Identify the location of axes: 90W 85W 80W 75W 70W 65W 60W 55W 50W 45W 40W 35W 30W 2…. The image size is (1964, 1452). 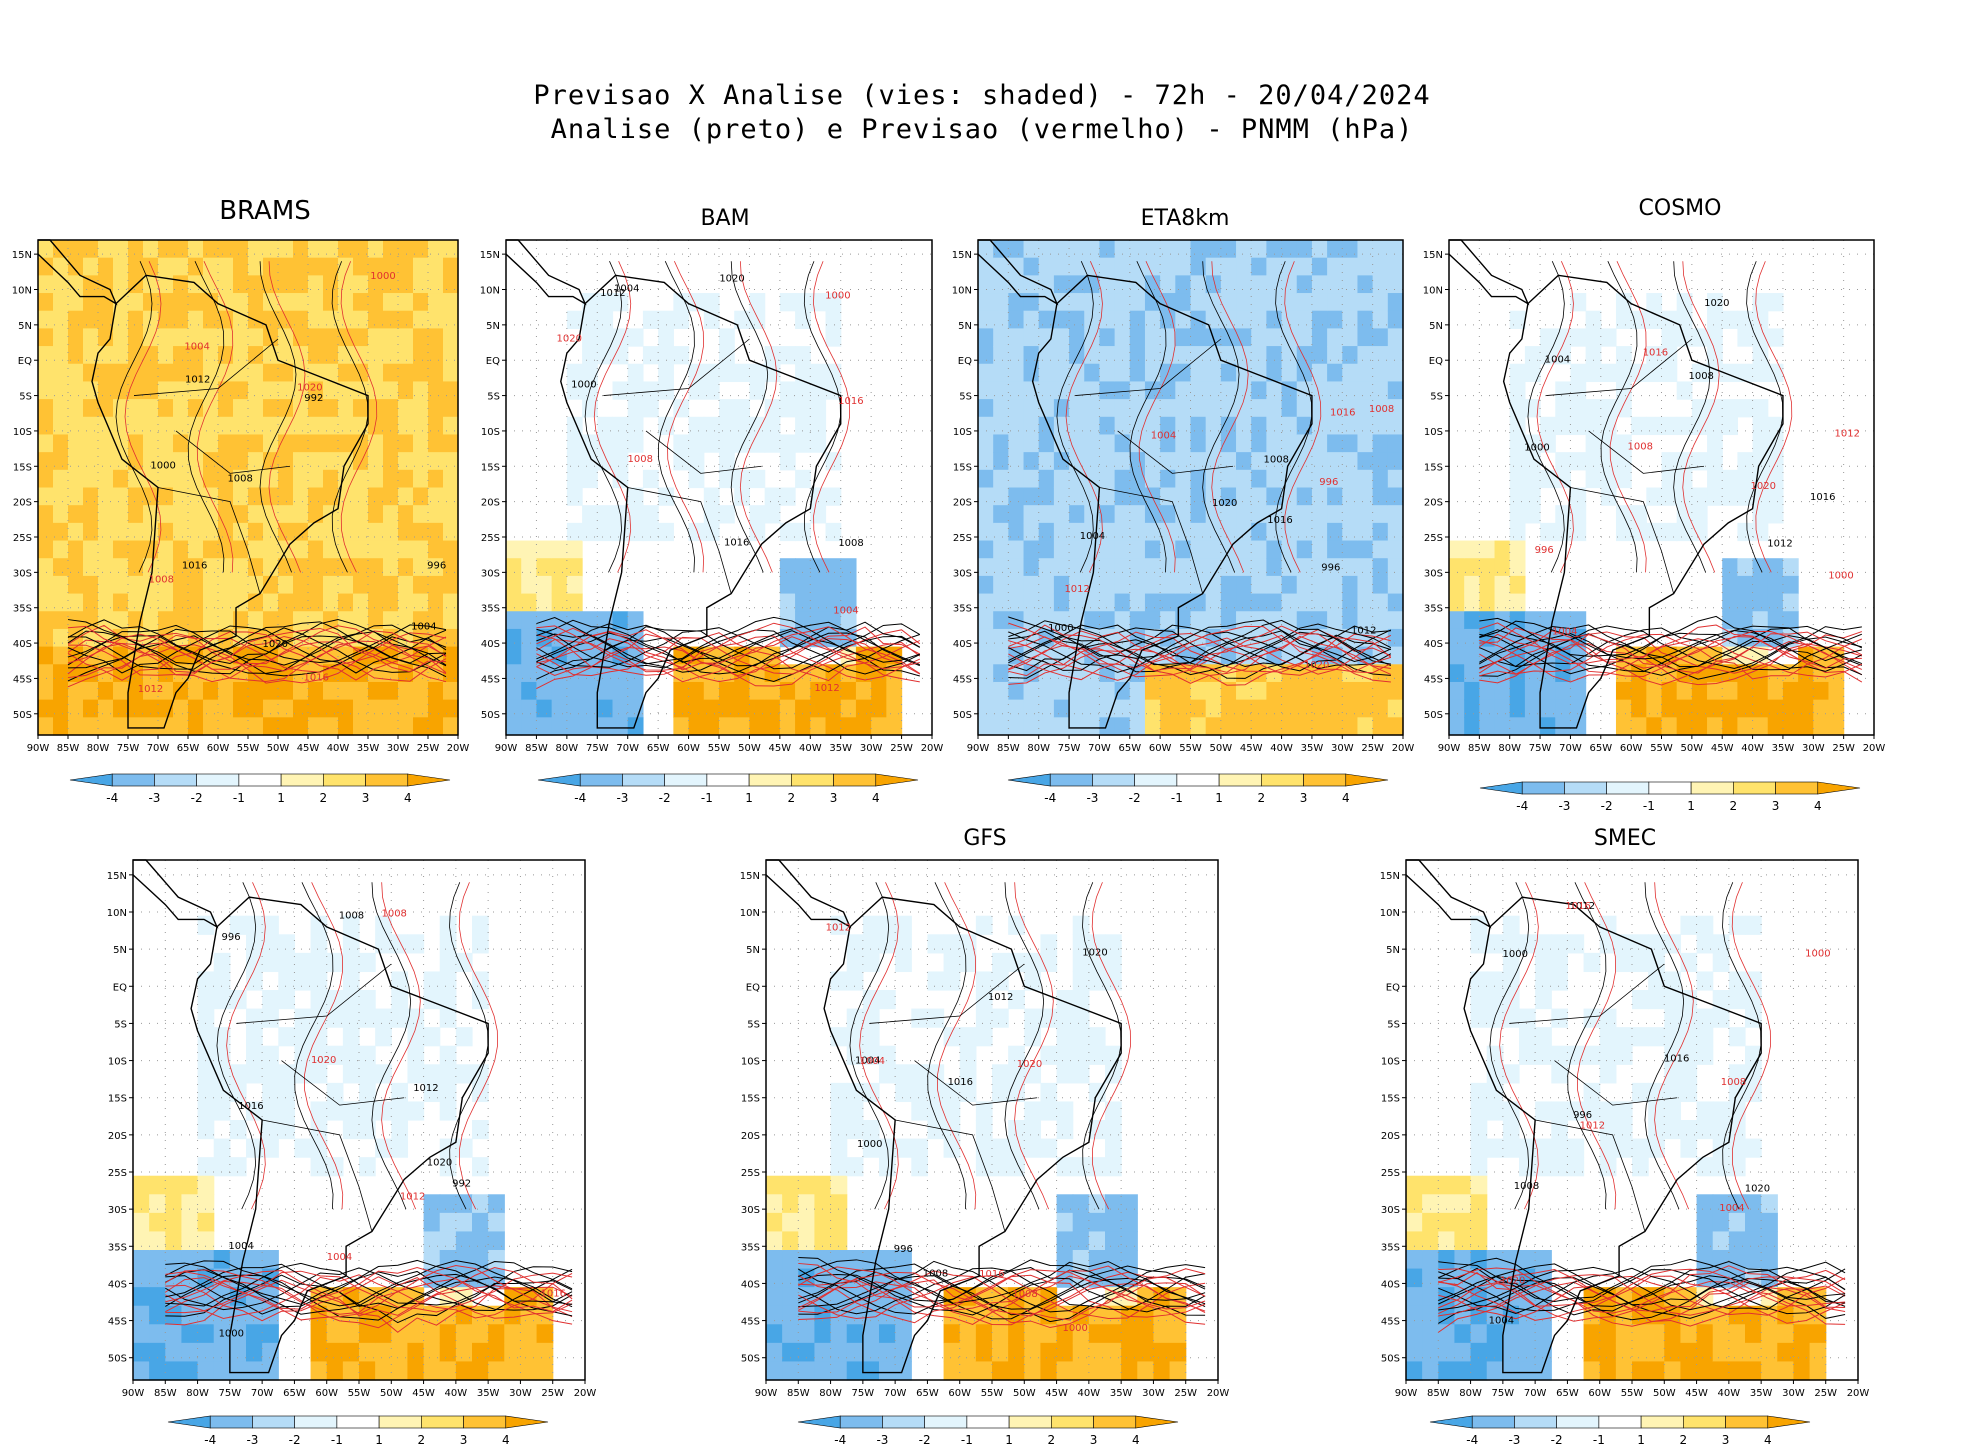
(241, 502).